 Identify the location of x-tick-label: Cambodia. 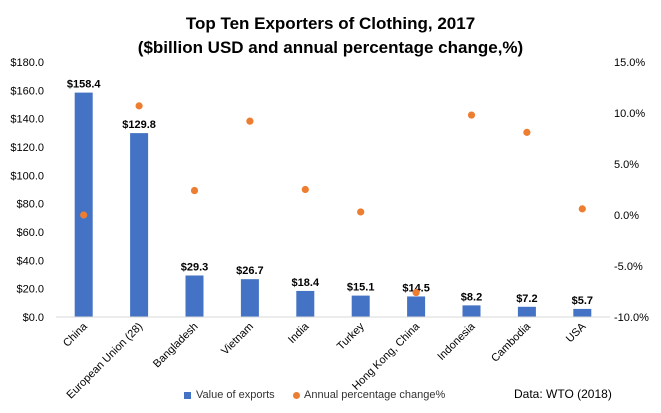
(511, 342).